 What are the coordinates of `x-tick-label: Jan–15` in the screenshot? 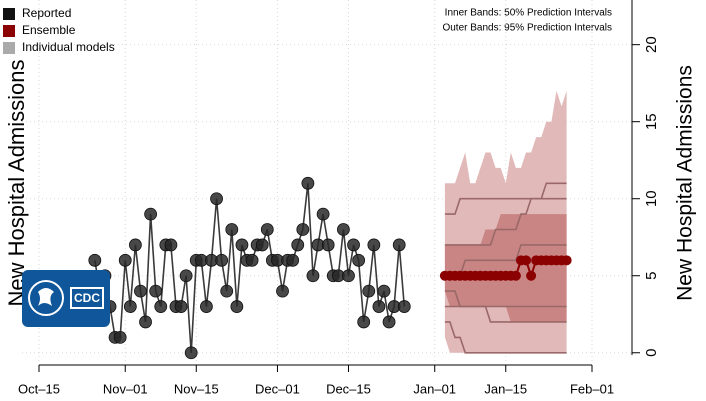 It's located at (505, 388).